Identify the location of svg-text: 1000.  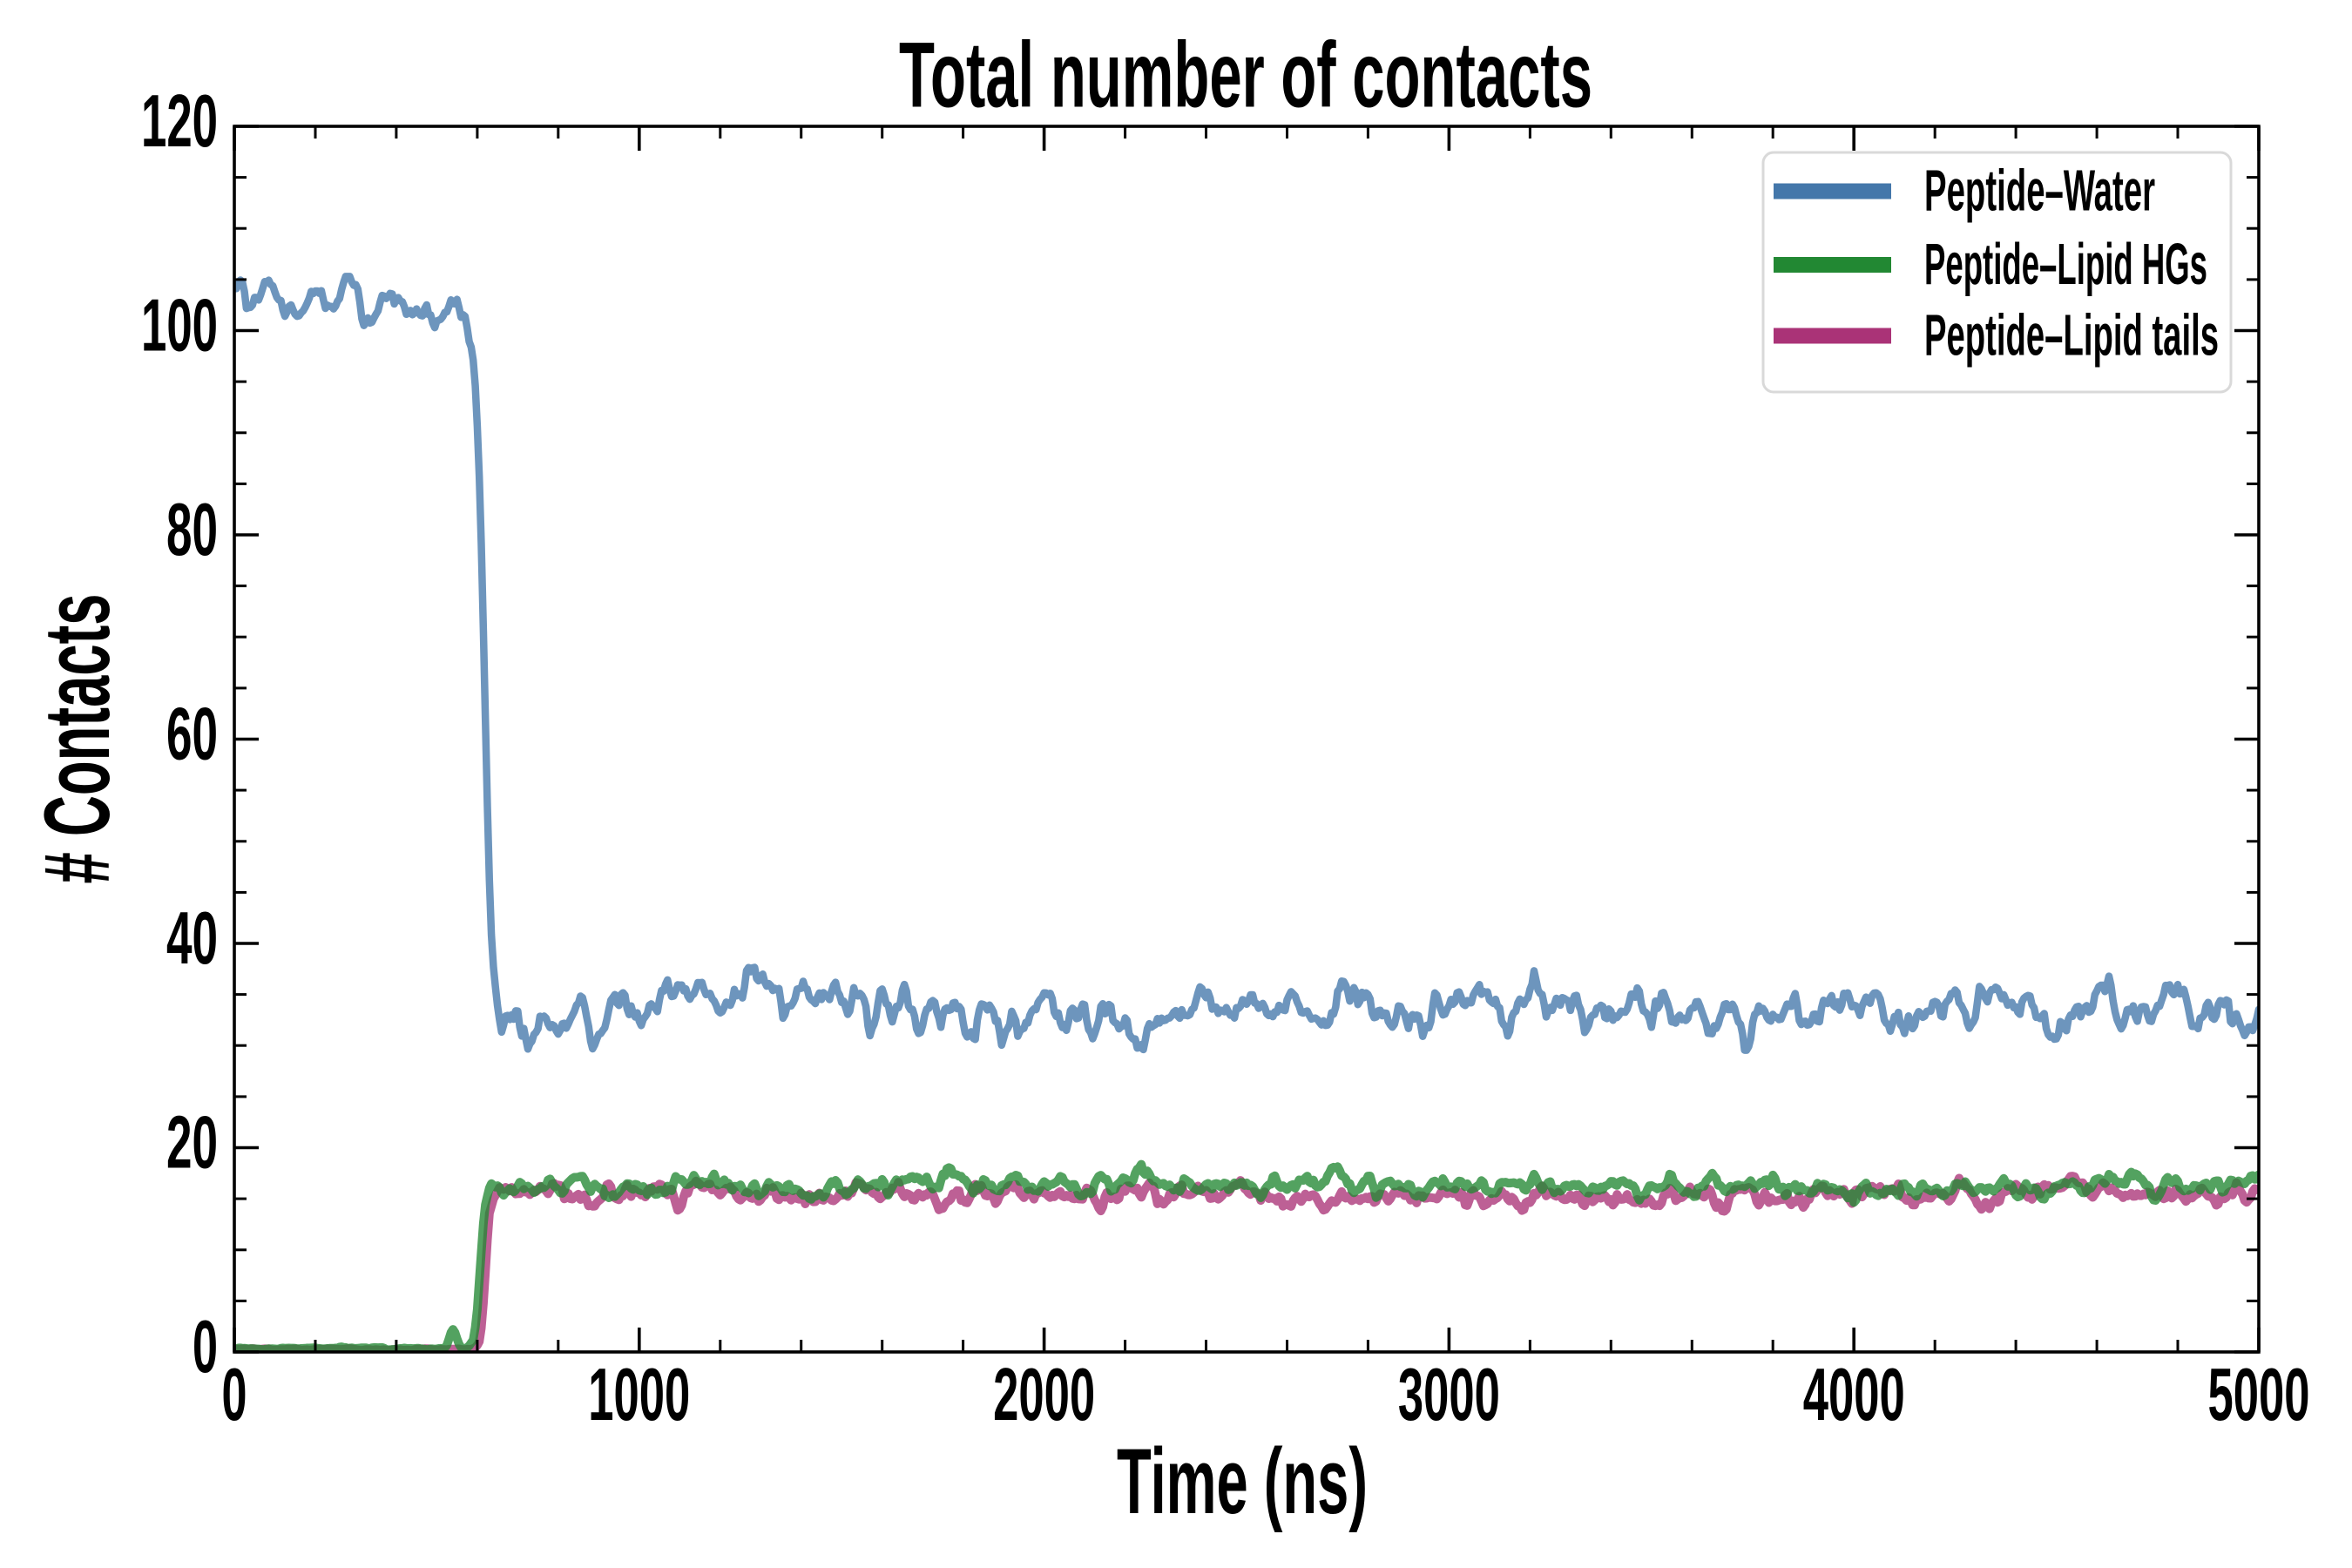
(639, 1395).